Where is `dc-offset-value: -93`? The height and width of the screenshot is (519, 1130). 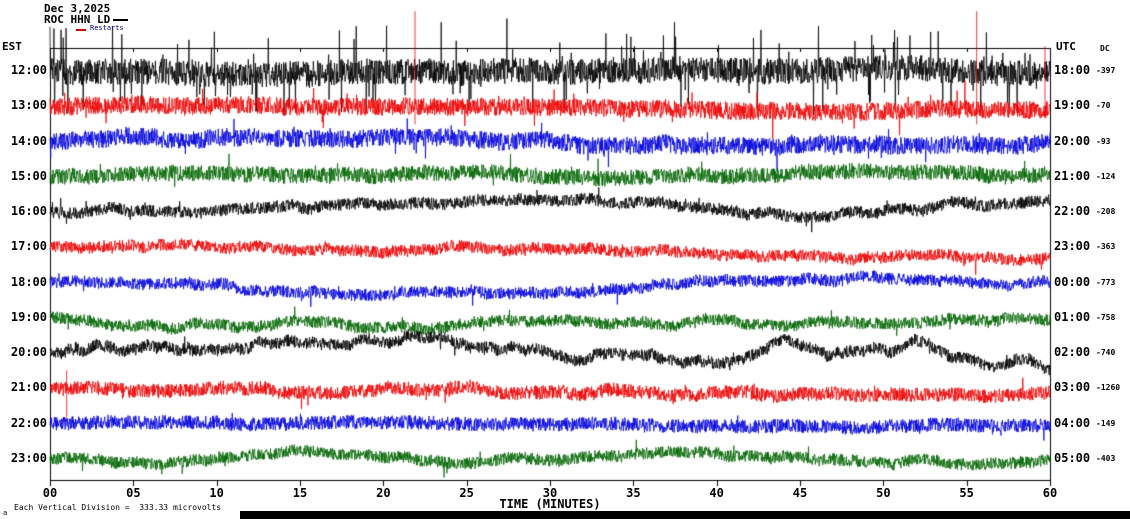
dc-offset-value: -93 is located at coordinates (1103, 141).